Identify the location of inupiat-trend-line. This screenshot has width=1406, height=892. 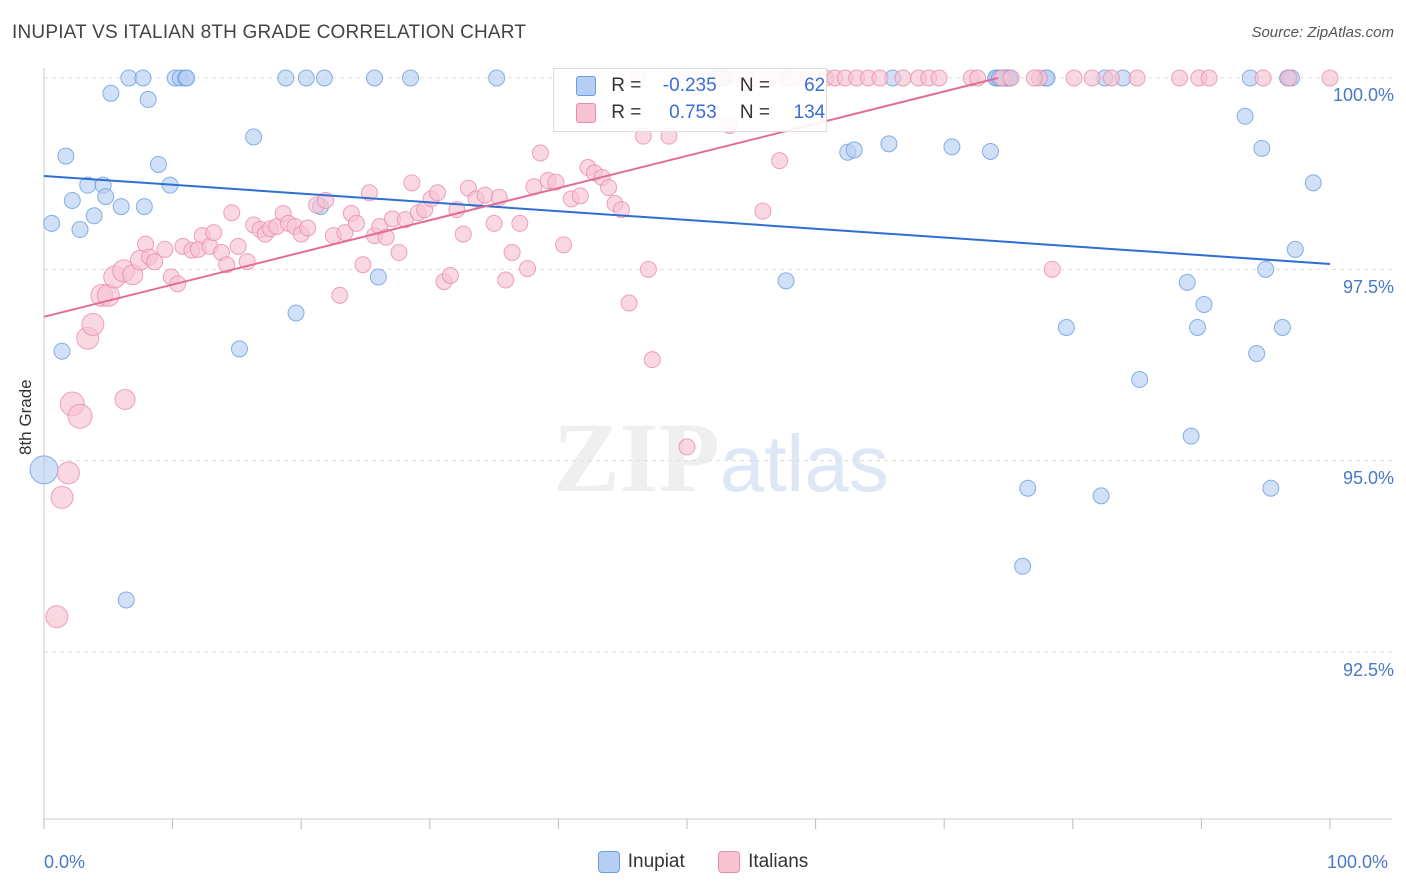
(687, 219).